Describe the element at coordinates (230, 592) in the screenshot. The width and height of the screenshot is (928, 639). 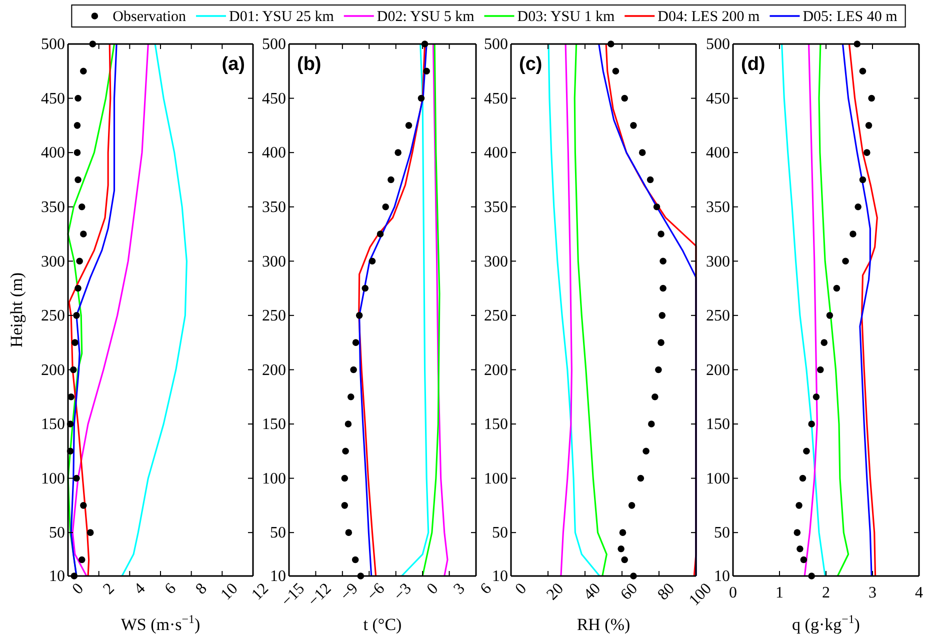
I see `x-tick-label: 10` at that location.